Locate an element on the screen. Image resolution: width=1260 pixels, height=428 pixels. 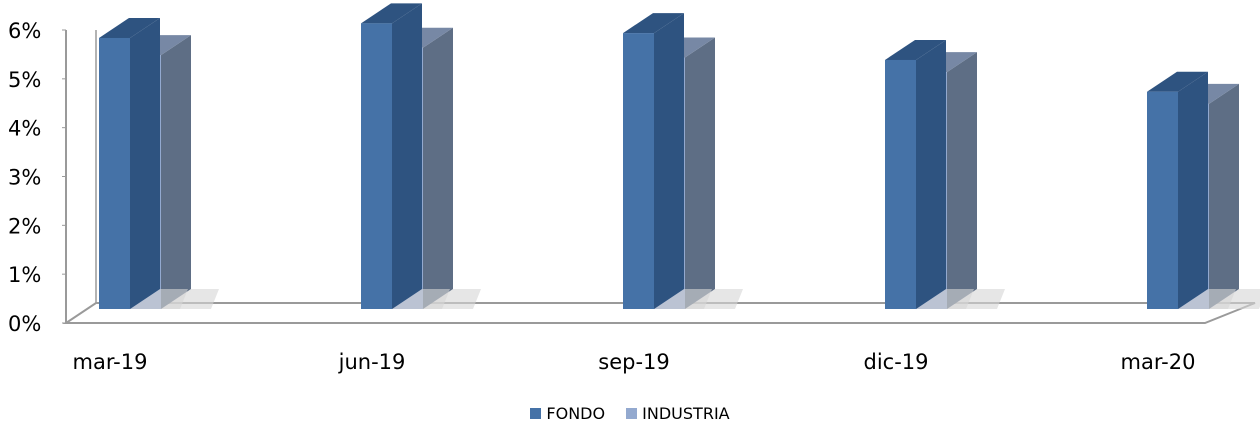
x-tick-label: sep-19 is located at coordinates (634, 362).